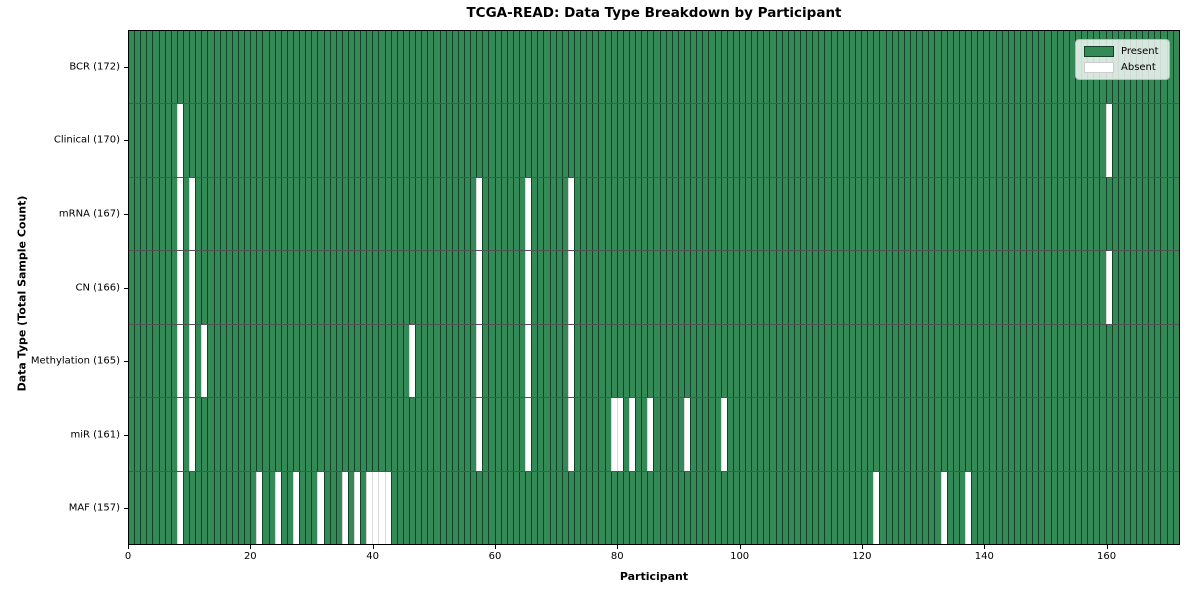 The width and height of the screenshot is (1200, 600). I want to click on legend-entry-absent: Absent, so click(1122, 67).